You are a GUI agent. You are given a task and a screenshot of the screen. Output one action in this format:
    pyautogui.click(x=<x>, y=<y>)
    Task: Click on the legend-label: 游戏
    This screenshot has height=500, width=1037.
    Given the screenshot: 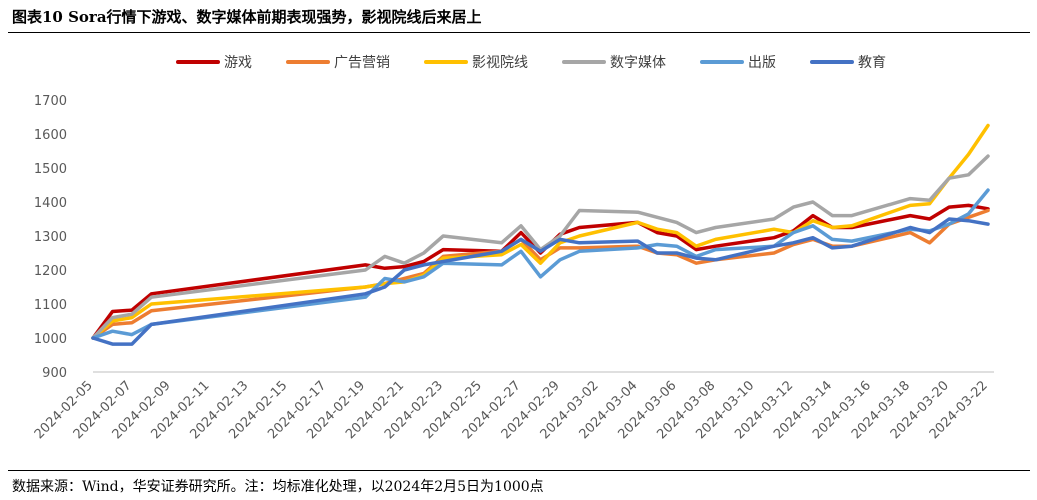 What is the action you would take?
    pyautogui.click(x=238, y=63)
    